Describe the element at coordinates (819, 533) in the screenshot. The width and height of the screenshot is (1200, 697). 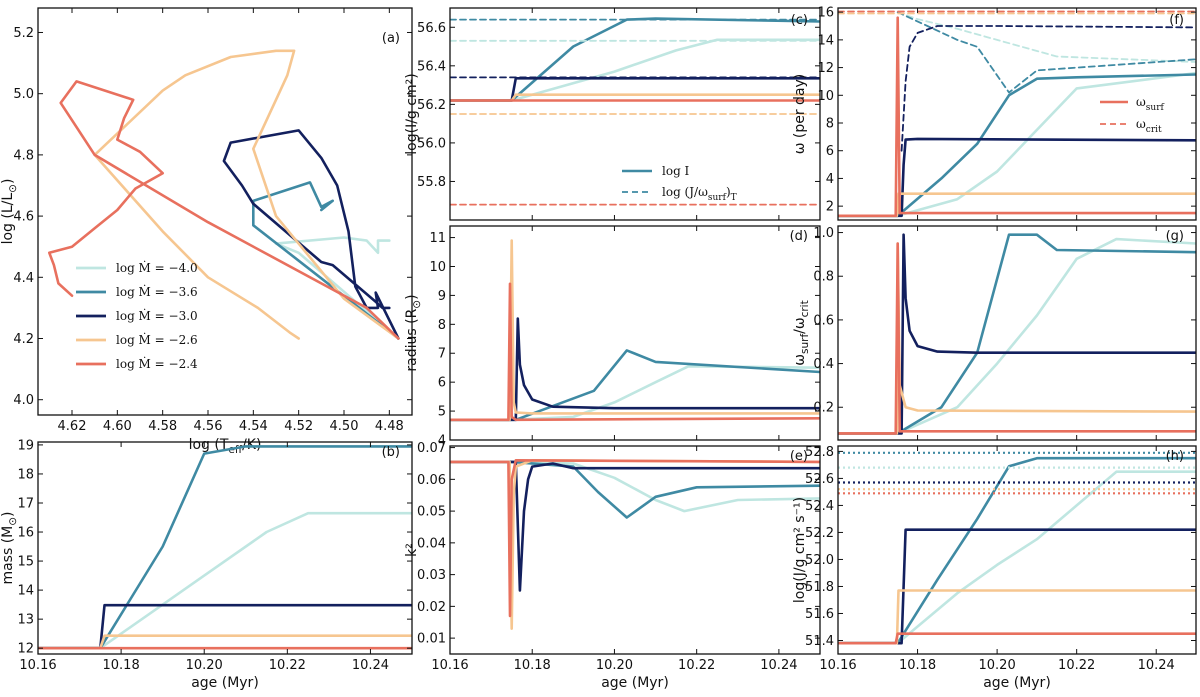
I see `ytick-label-h-4: 52.2` at that location.